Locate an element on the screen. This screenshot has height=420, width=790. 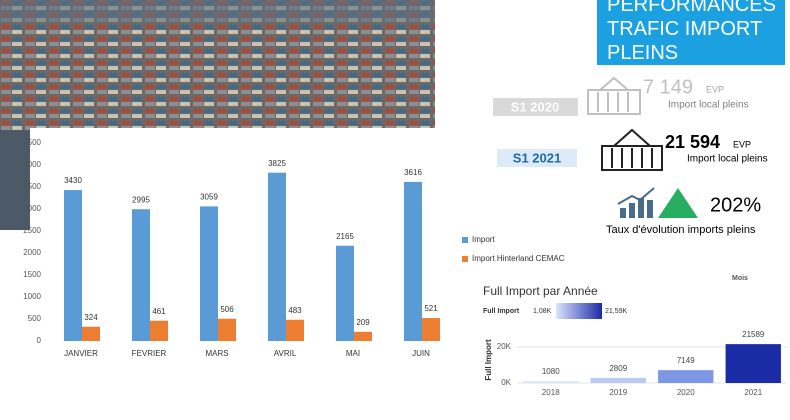
x-tick-label: JUIN is located at coordinates (421, 353).